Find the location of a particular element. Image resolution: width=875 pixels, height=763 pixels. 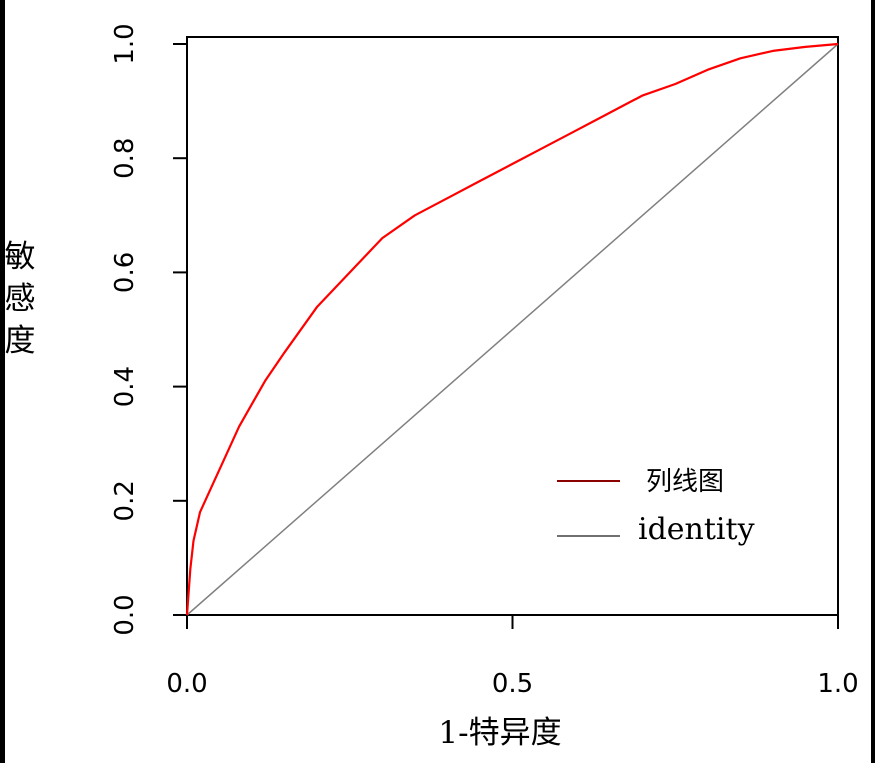

y-tick-label: 0.6 is located at coordinates (125, 272).